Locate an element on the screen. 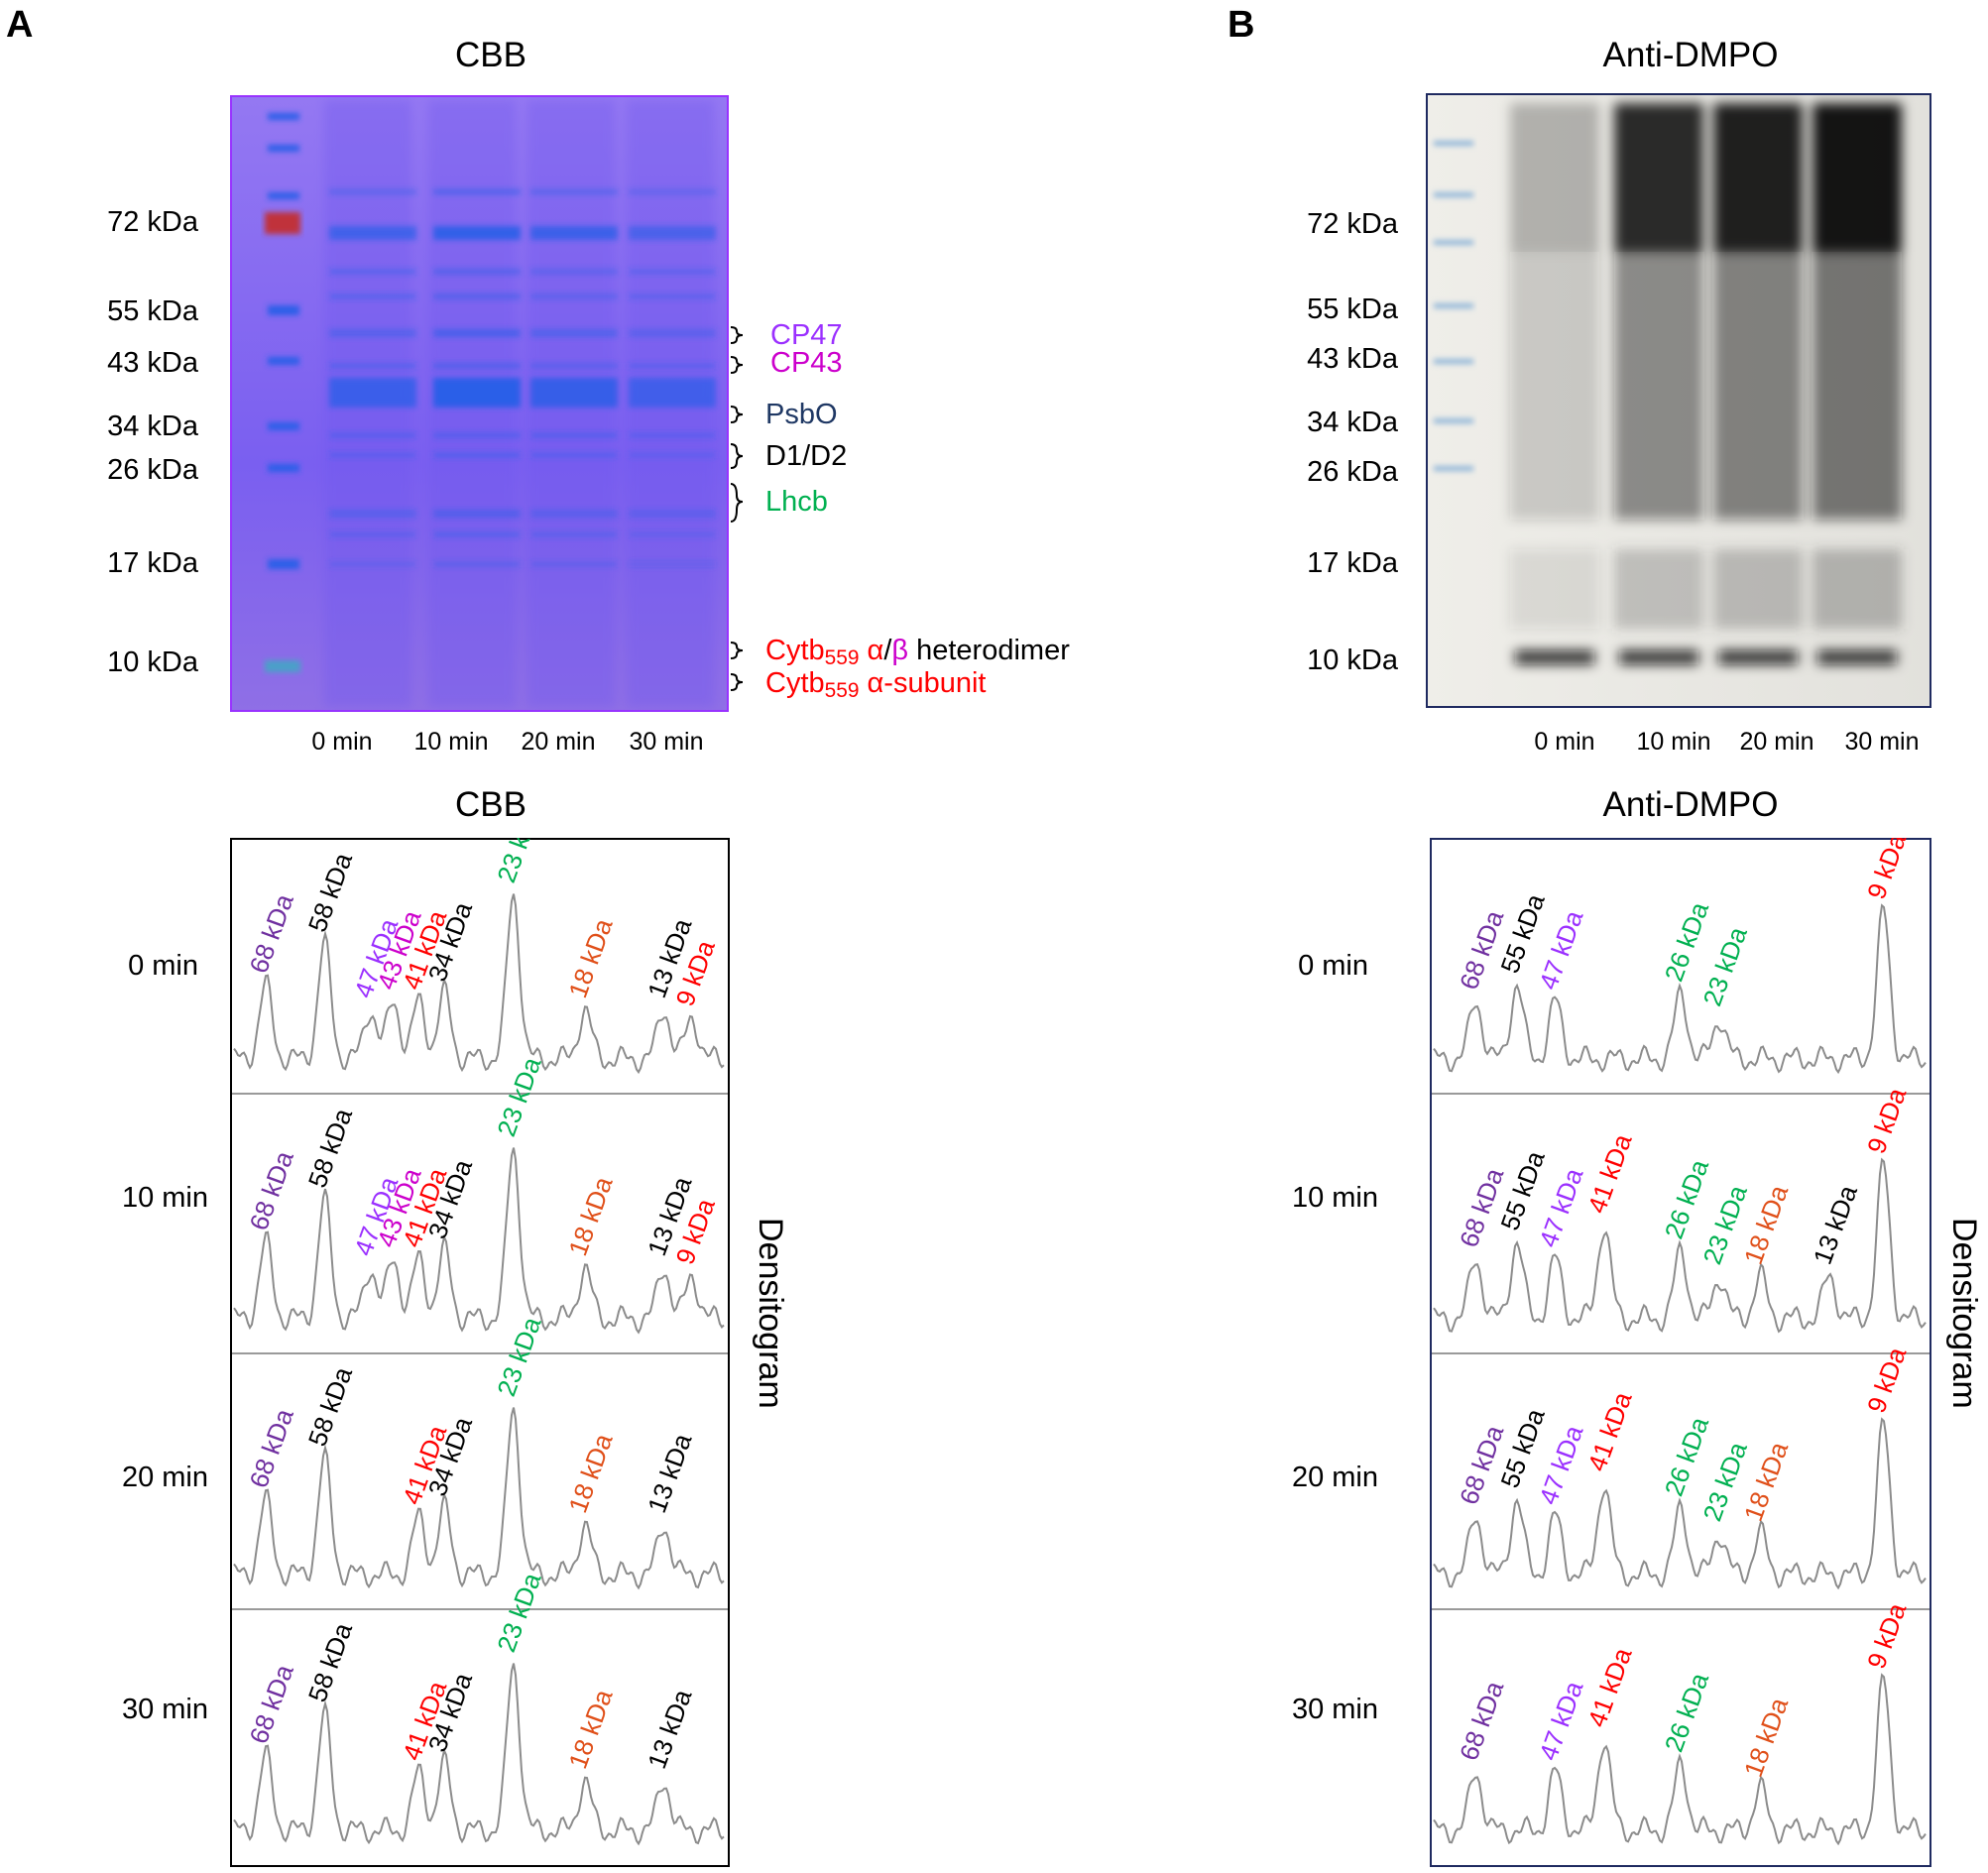 The width and height of the screenshot is (1988, 1873). protein-brackets is located at coordinates (737, 508).